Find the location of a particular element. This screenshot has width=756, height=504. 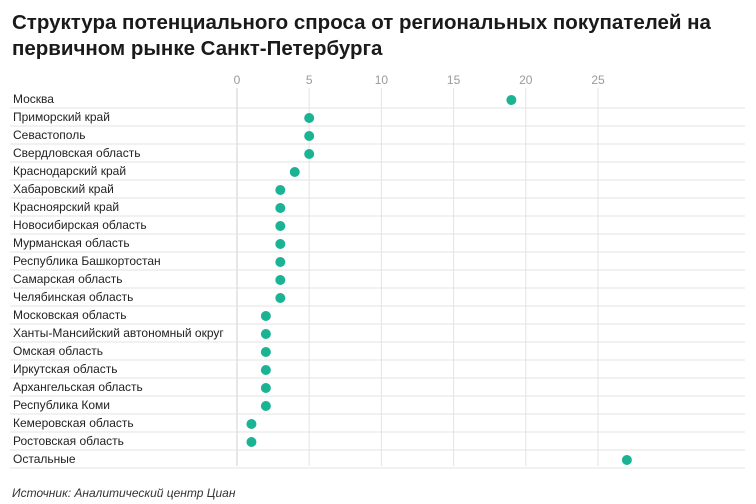

x-tick-label: 0 is located at coordinates (237, 80).